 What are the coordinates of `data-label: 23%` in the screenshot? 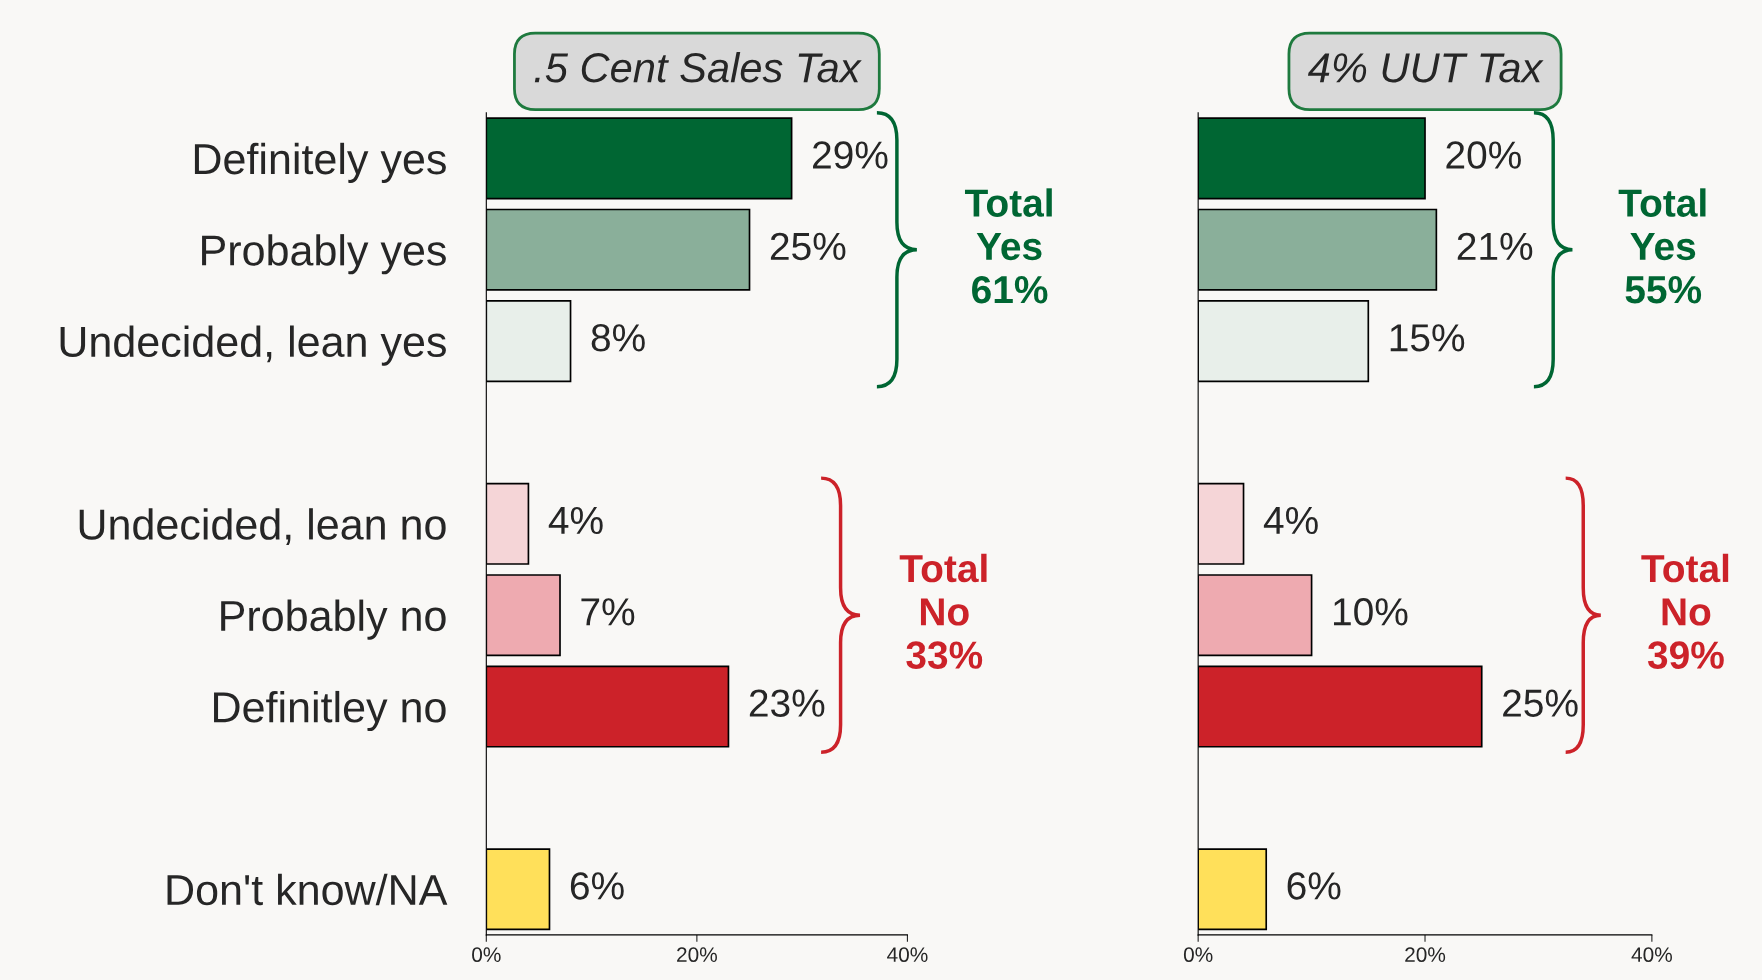 It's located at (787, 703).